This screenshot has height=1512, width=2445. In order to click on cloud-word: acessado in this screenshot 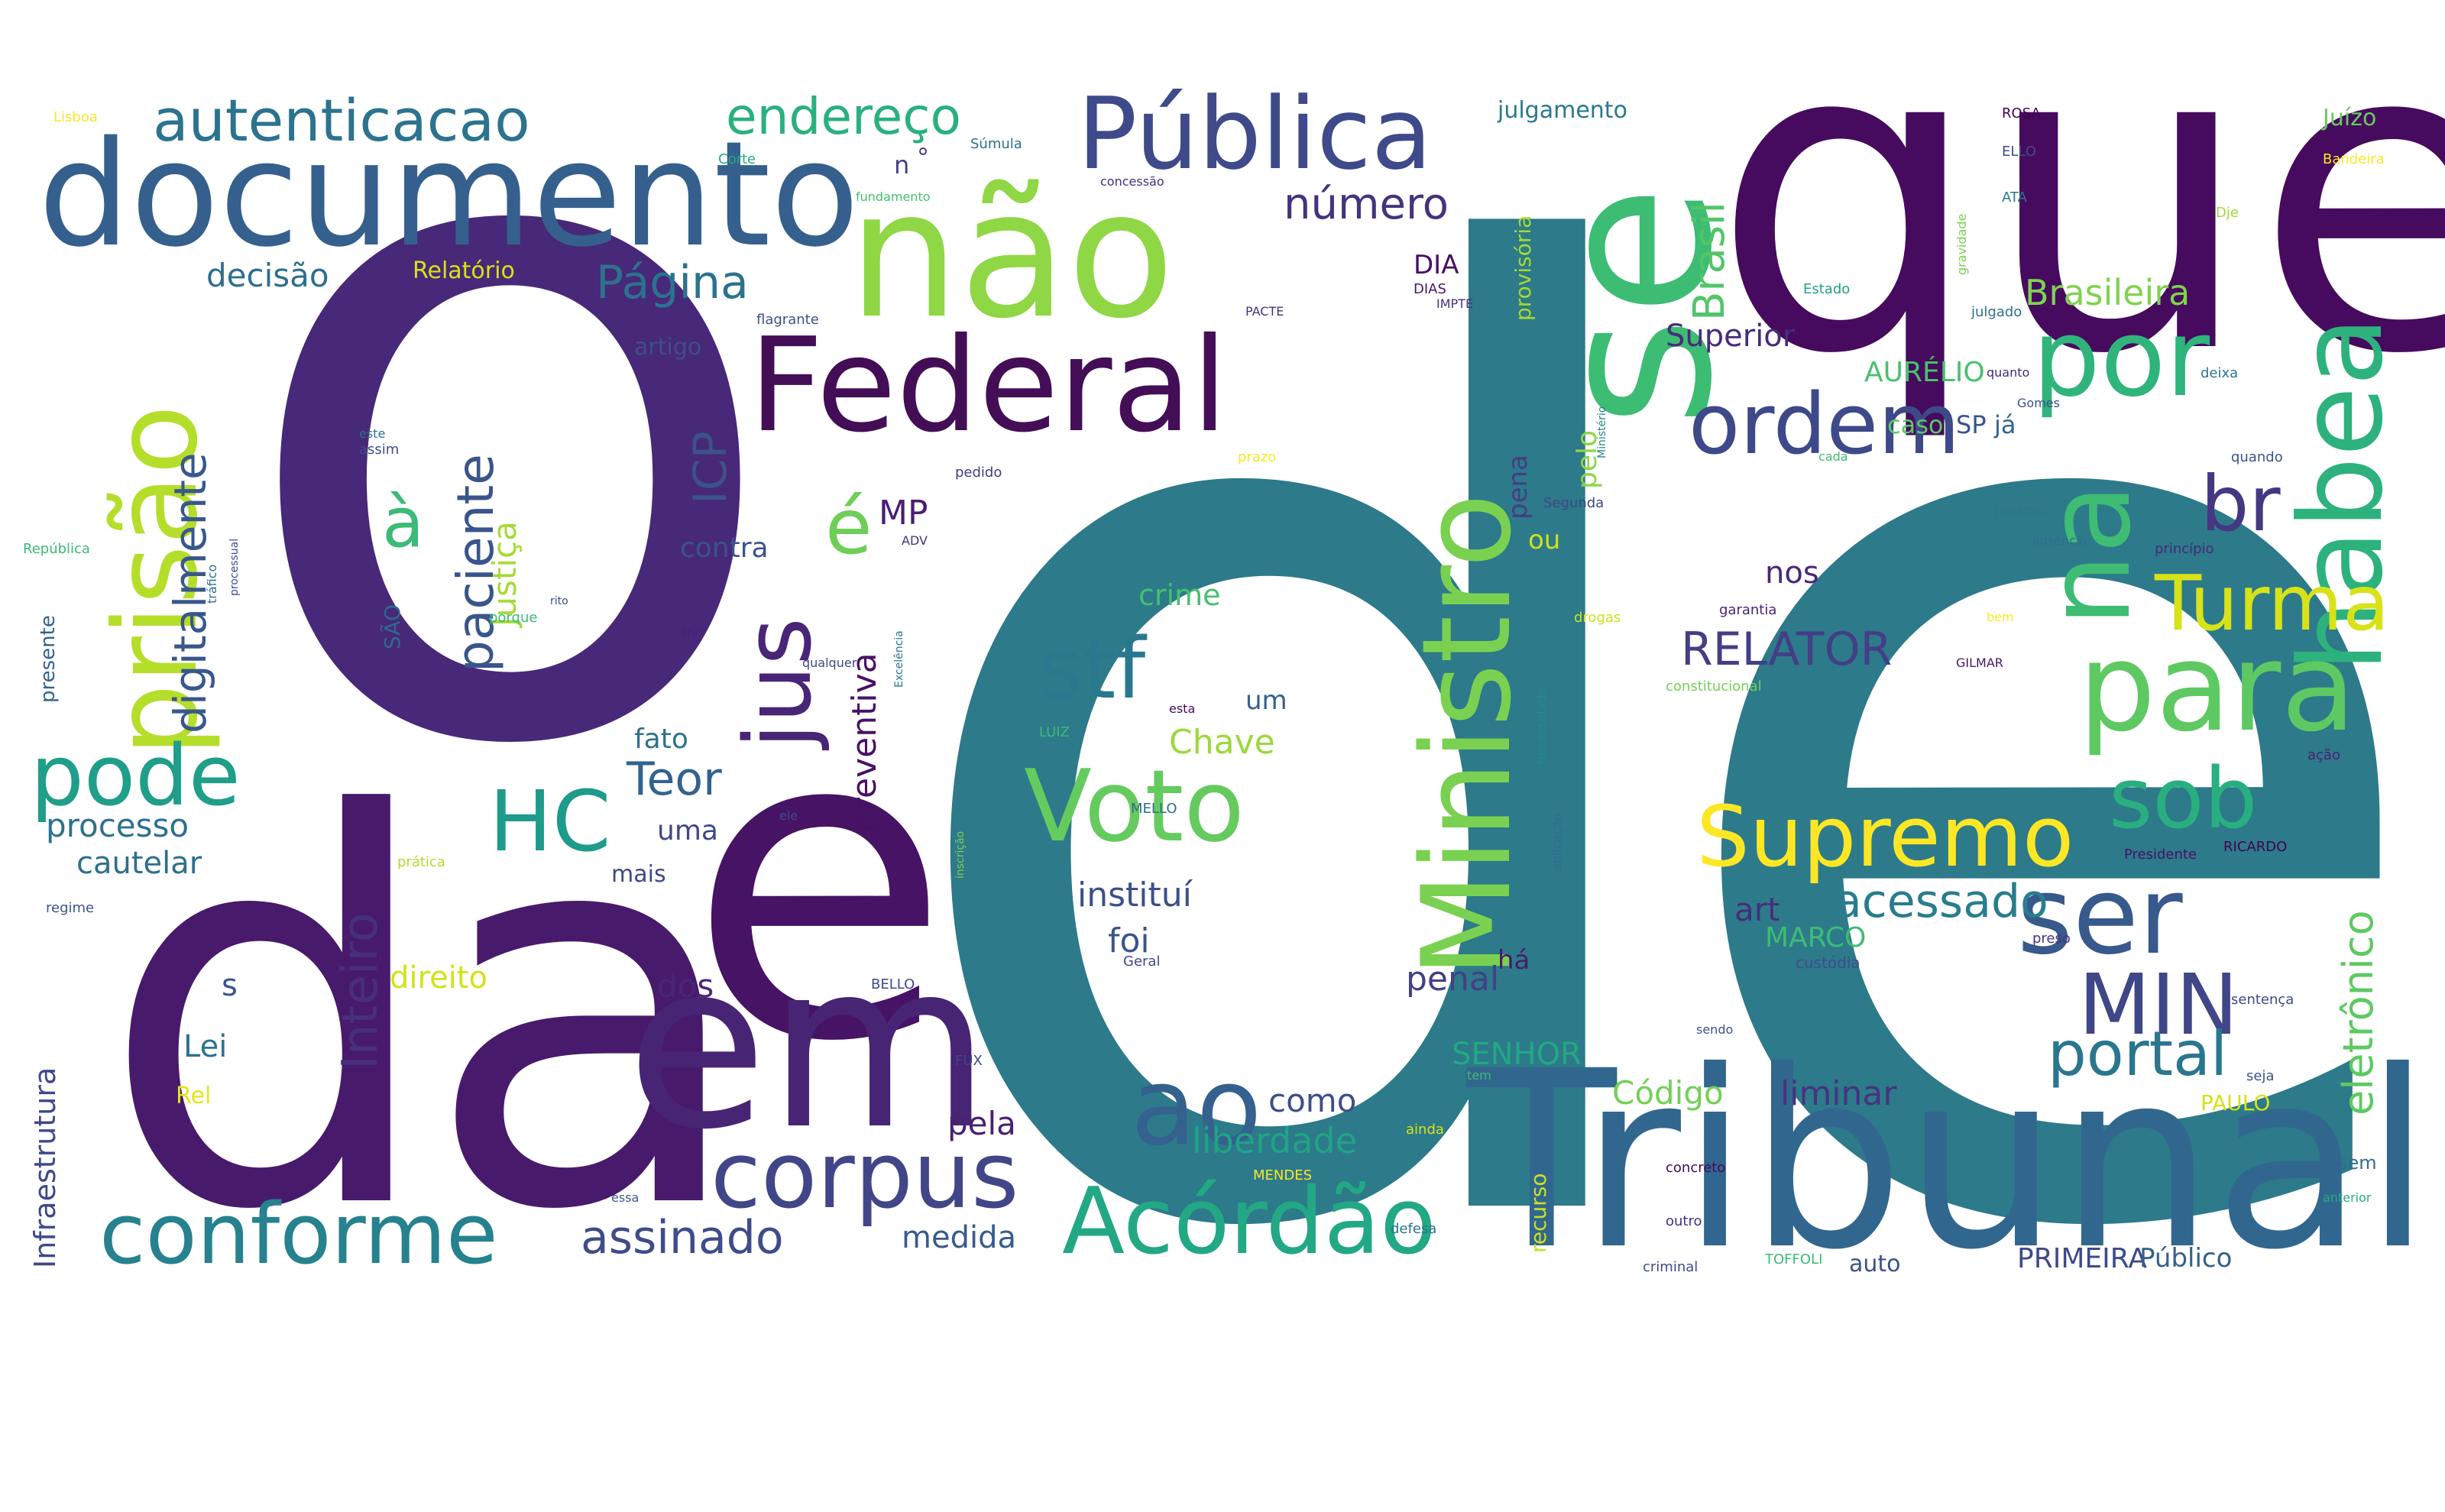, I will do `click(1941, 901)`.